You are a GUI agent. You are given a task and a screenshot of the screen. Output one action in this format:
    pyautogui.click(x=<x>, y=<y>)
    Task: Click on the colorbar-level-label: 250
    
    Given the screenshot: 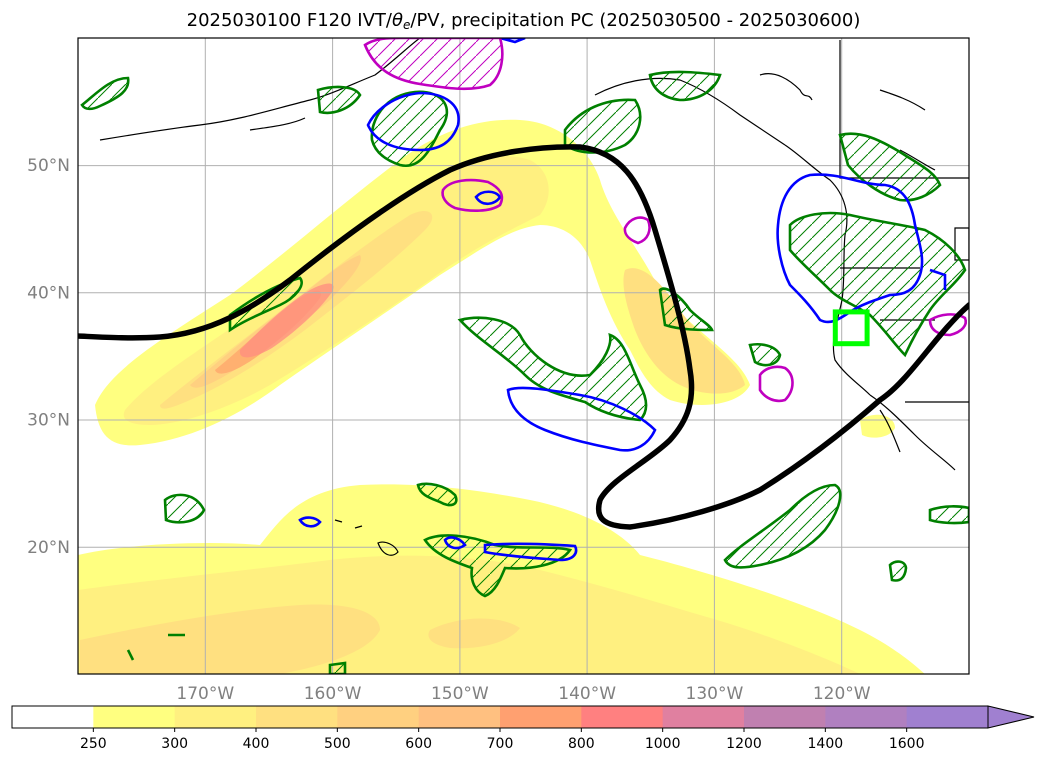 What is the action you would take?
    pyautogui.click(x=93, y=744)
    